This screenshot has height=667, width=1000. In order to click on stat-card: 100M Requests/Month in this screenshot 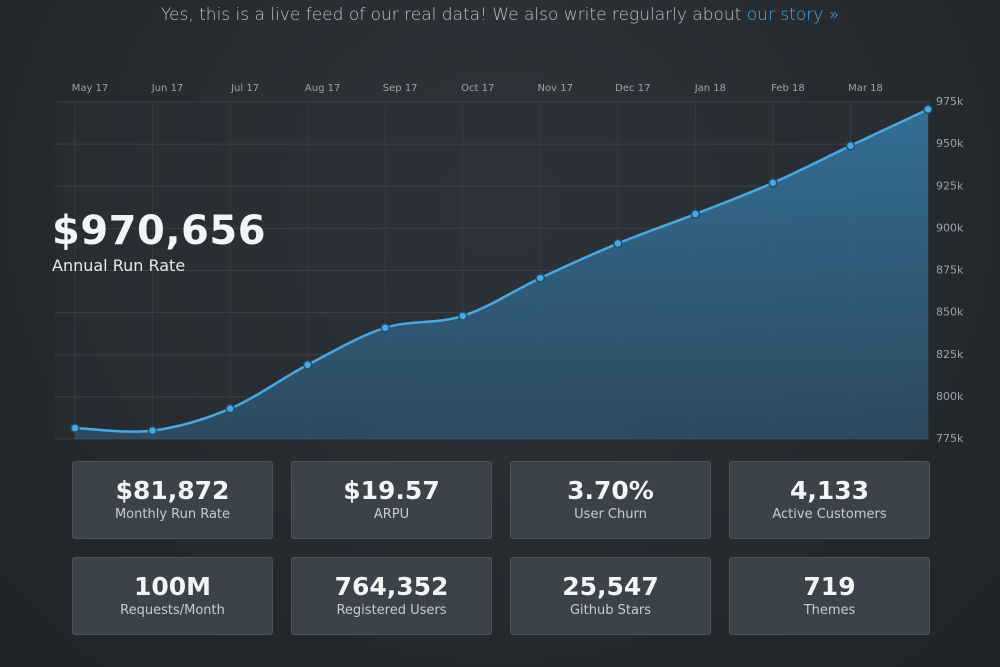, I will do `click(172, 596)`.